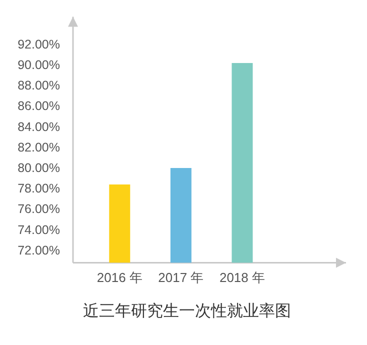  Describe the element at coordinates (39, 250) in the screenshot. I see `y-tick-label: 72.00%` at that location.